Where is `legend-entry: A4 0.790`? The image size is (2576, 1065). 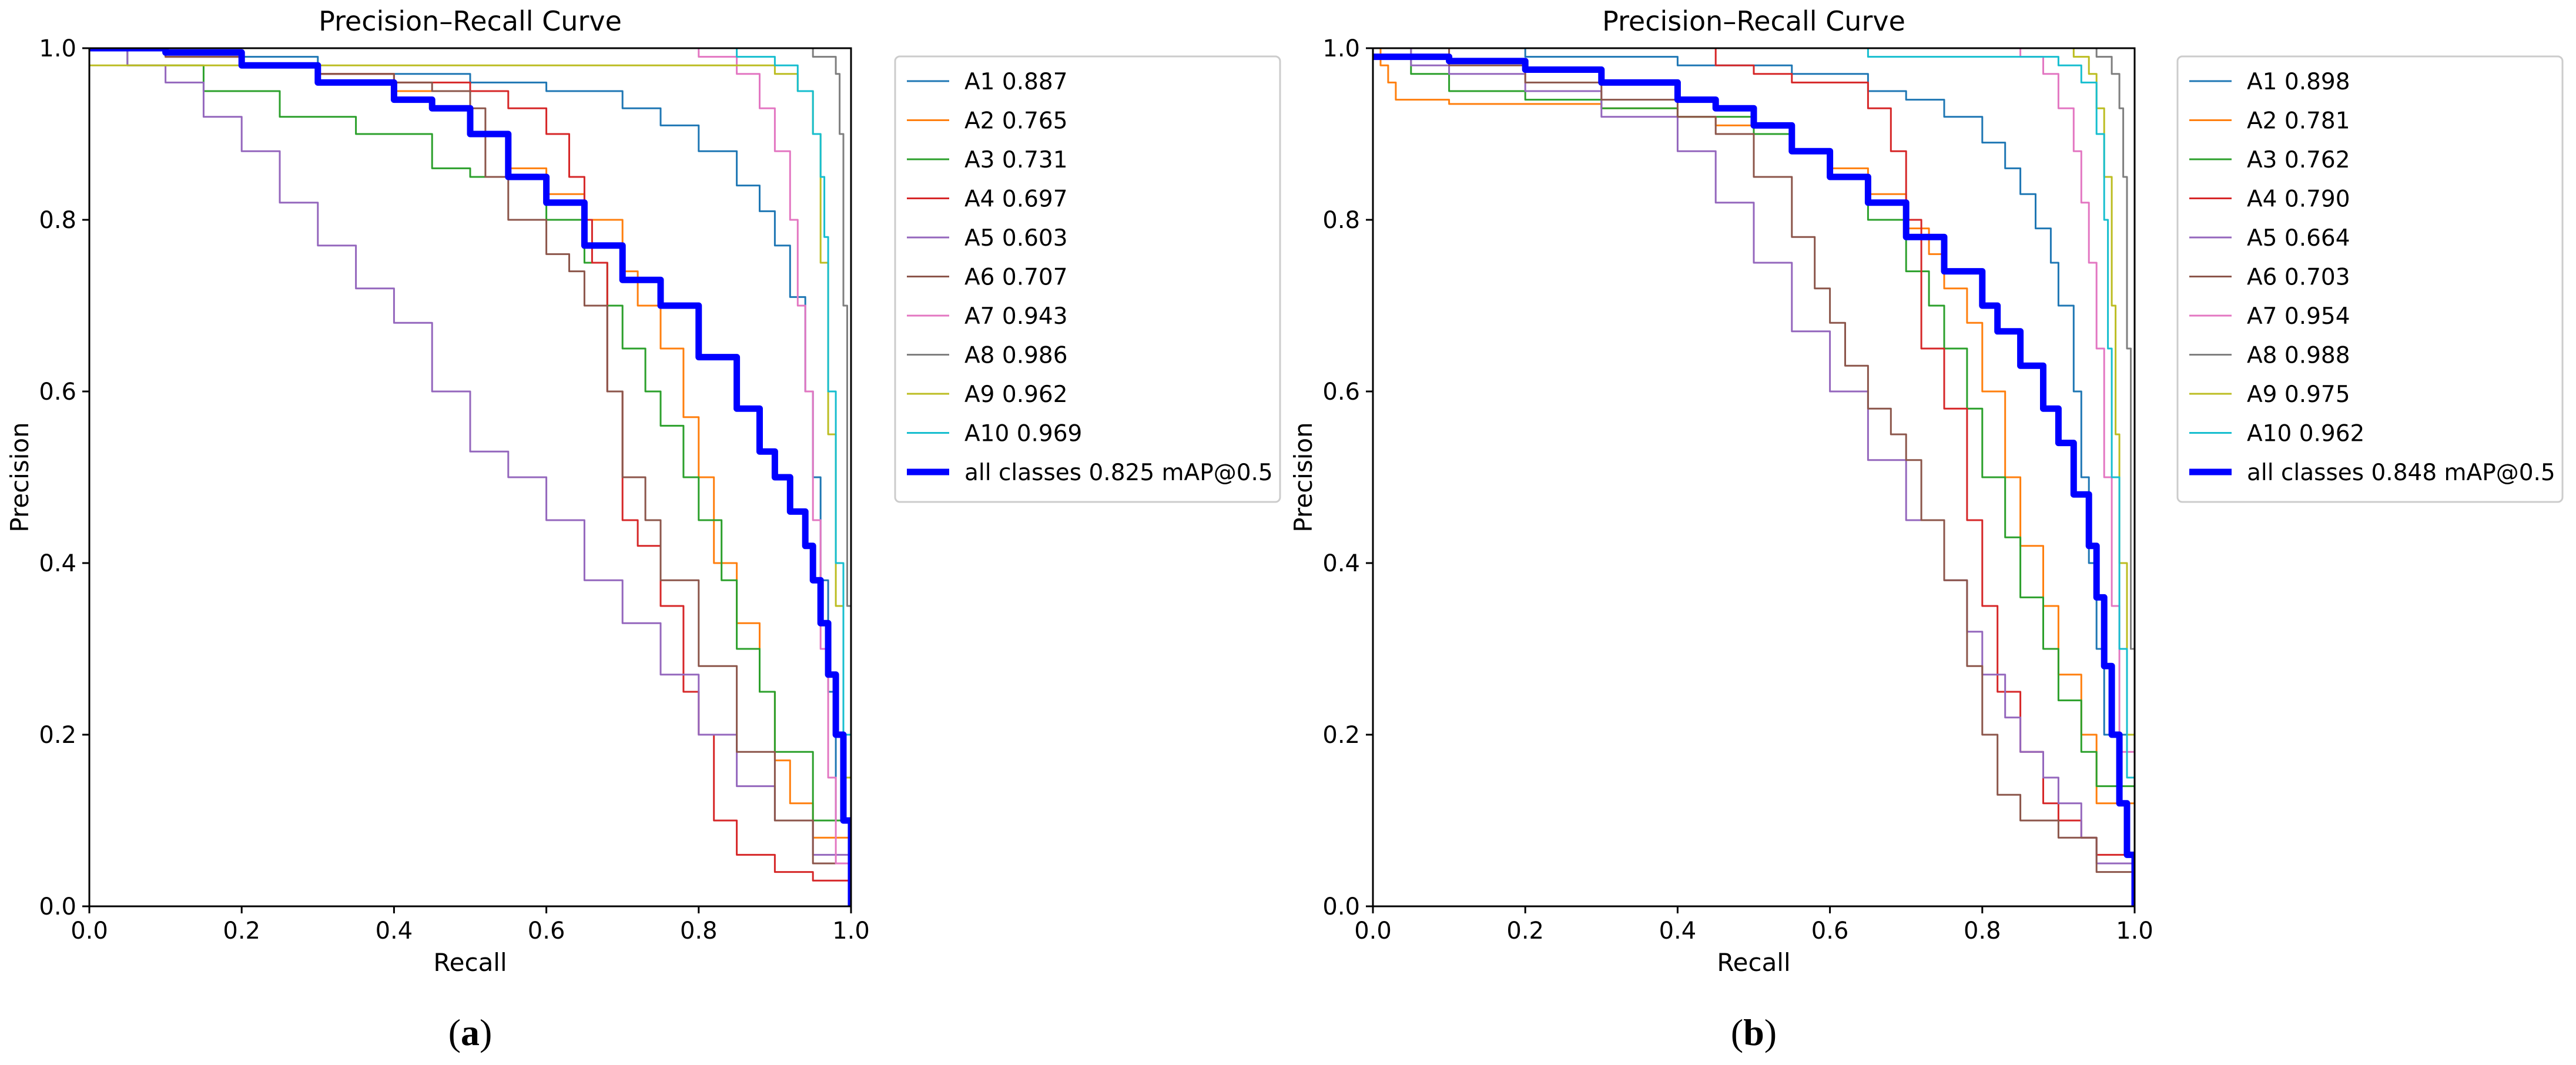
legend-entry: A4 0.790 is located at coordinates (2298, 199).